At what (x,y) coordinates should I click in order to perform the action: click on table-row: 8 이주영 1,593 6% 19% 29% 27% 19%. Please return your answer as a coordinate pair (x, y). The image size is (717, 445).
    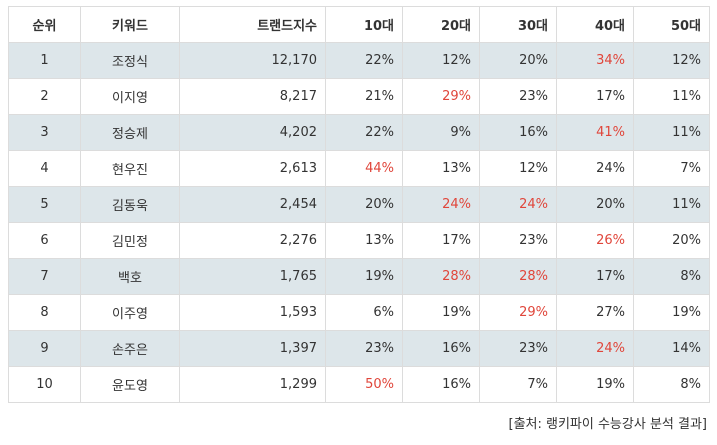
    Looking at the image, I should click on (359, 312).